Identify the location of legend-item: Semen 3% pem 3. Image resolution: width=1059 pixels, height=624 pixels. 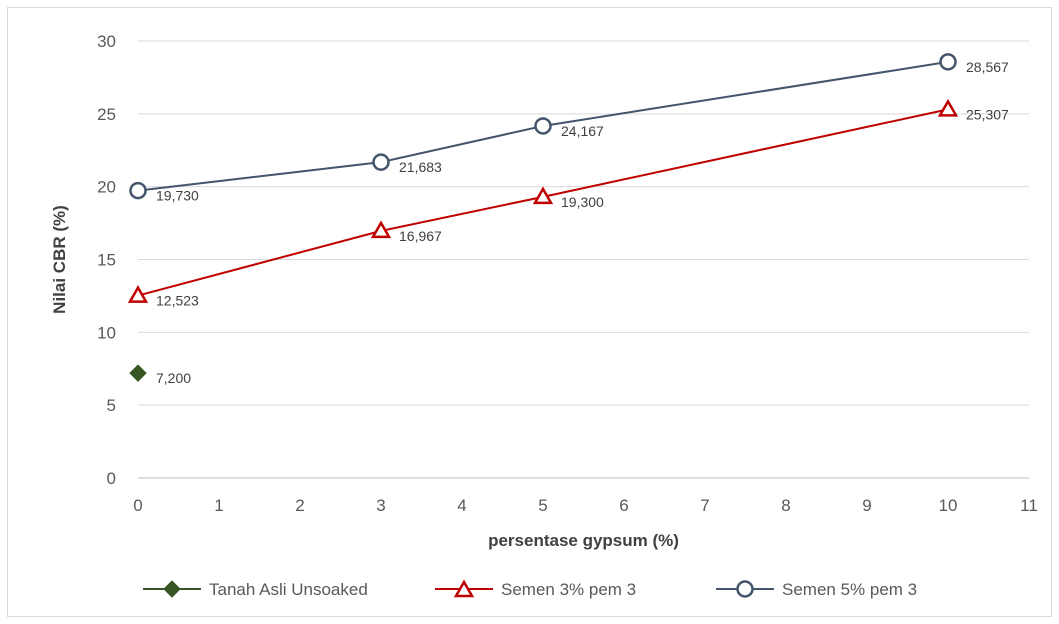
(535, 589).